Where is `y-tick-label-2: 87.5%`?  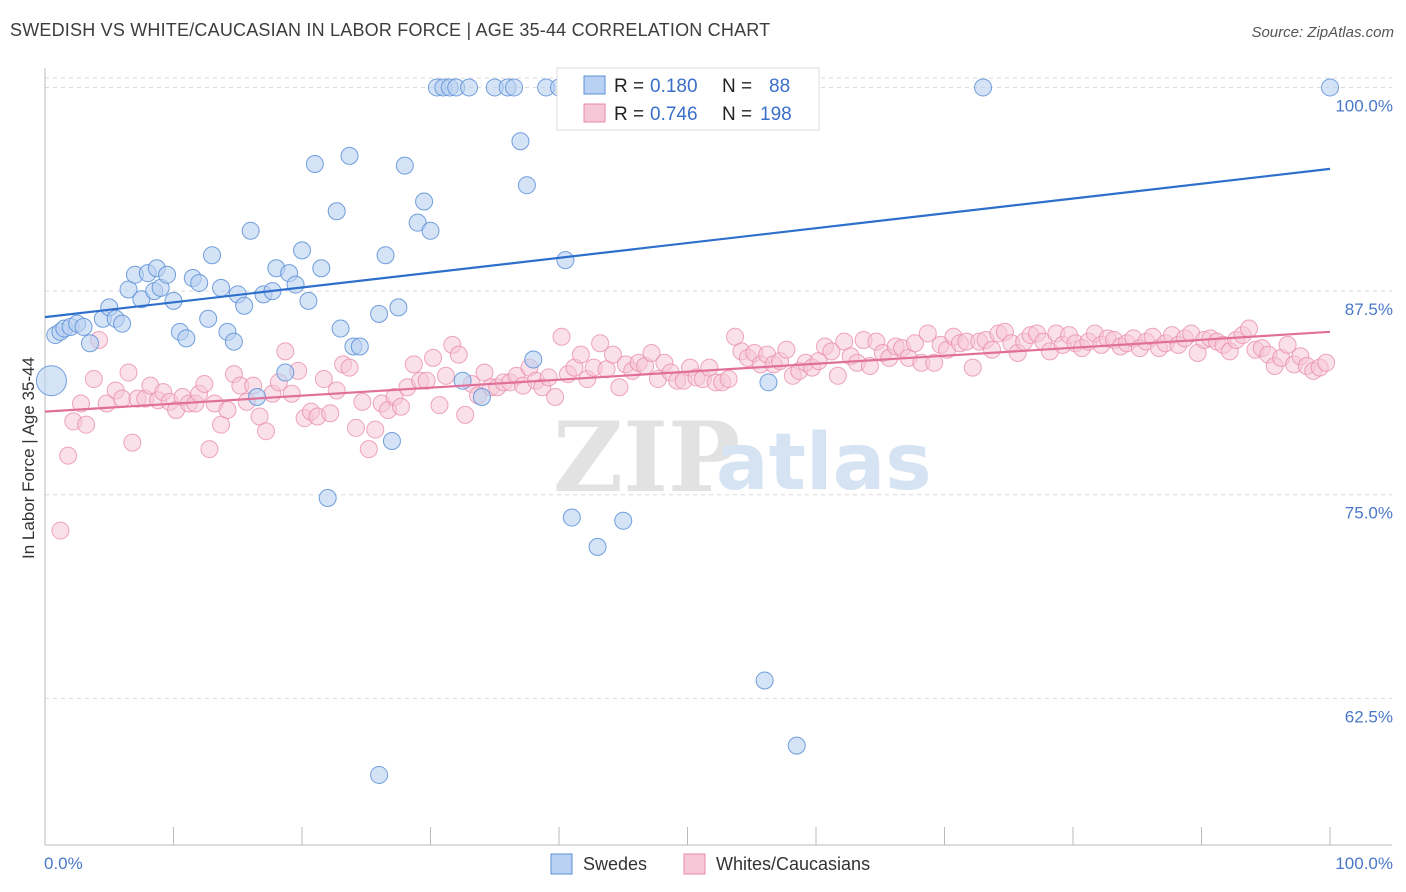
y-tick-label-2: 87.5% is located at coordinates (1369, 309).